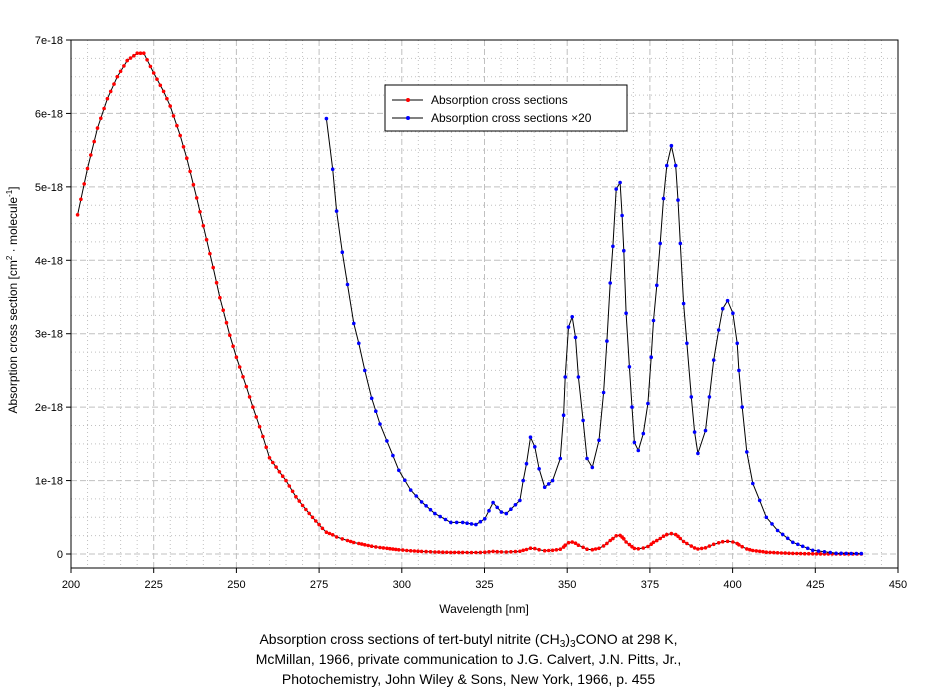 The height and width of the screenshot is (692, 937). I want to click on x-tick-label: 225, so click(154, 585).